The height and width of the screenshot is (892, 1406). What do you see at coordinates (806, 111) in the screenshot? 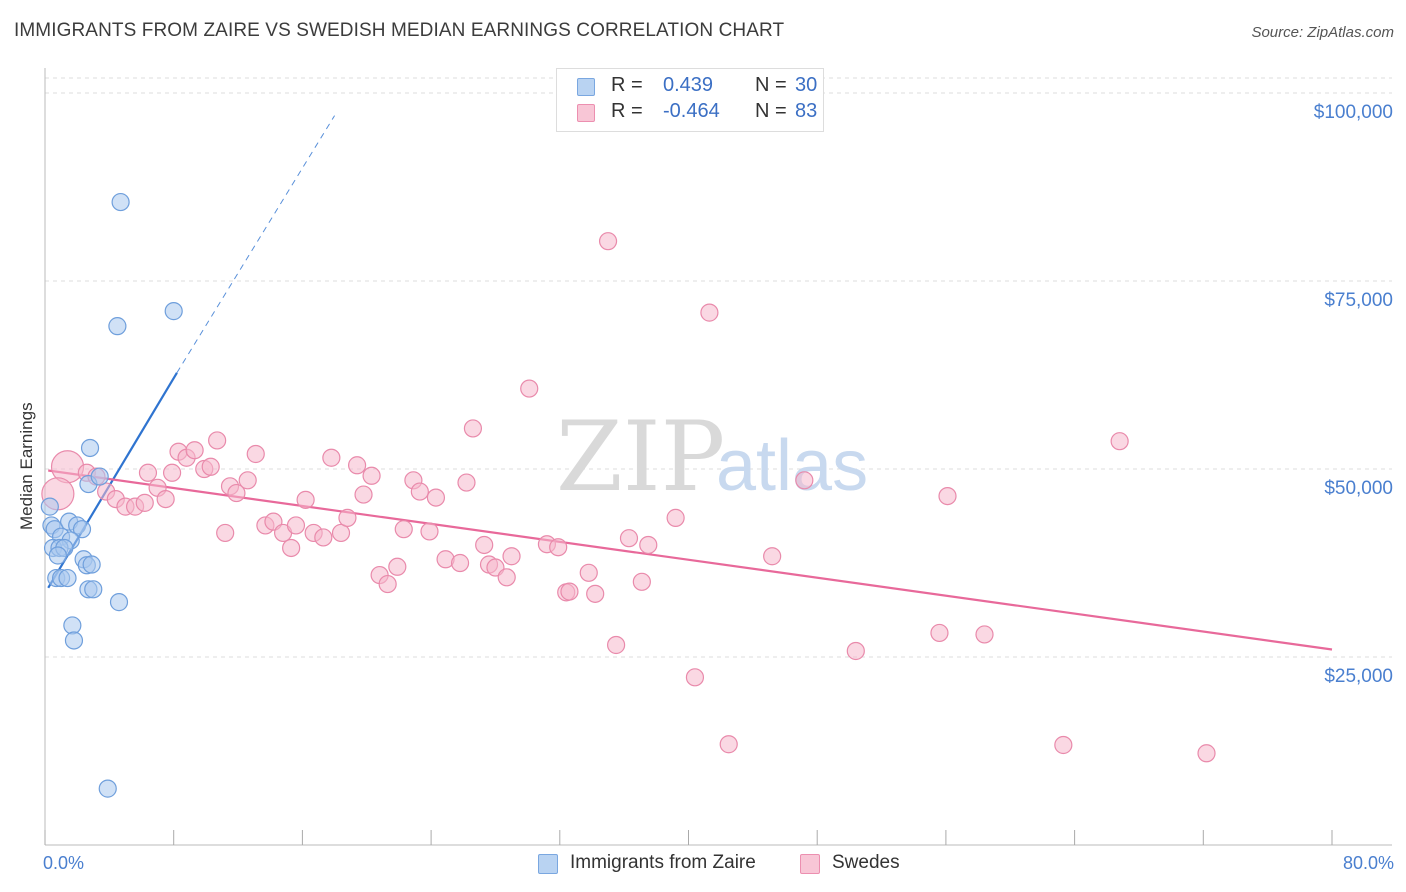
I see `legend-n-value: 83` at bounding box center [806, 111].